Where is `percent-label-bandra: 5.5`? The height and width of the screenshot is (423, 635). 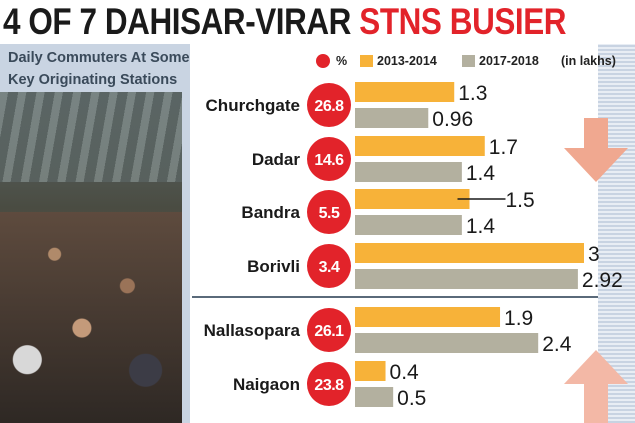
percent-label-bandra: 5.5 is located at coordinates (329, 213).